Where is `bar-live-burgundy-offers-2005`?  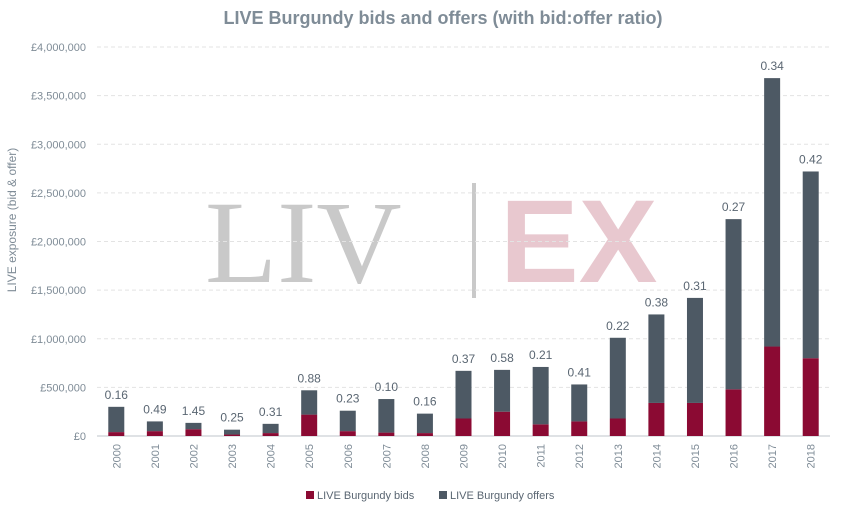
bar-live-burgundy-offers-2005 is located at coordinates (309, 402).